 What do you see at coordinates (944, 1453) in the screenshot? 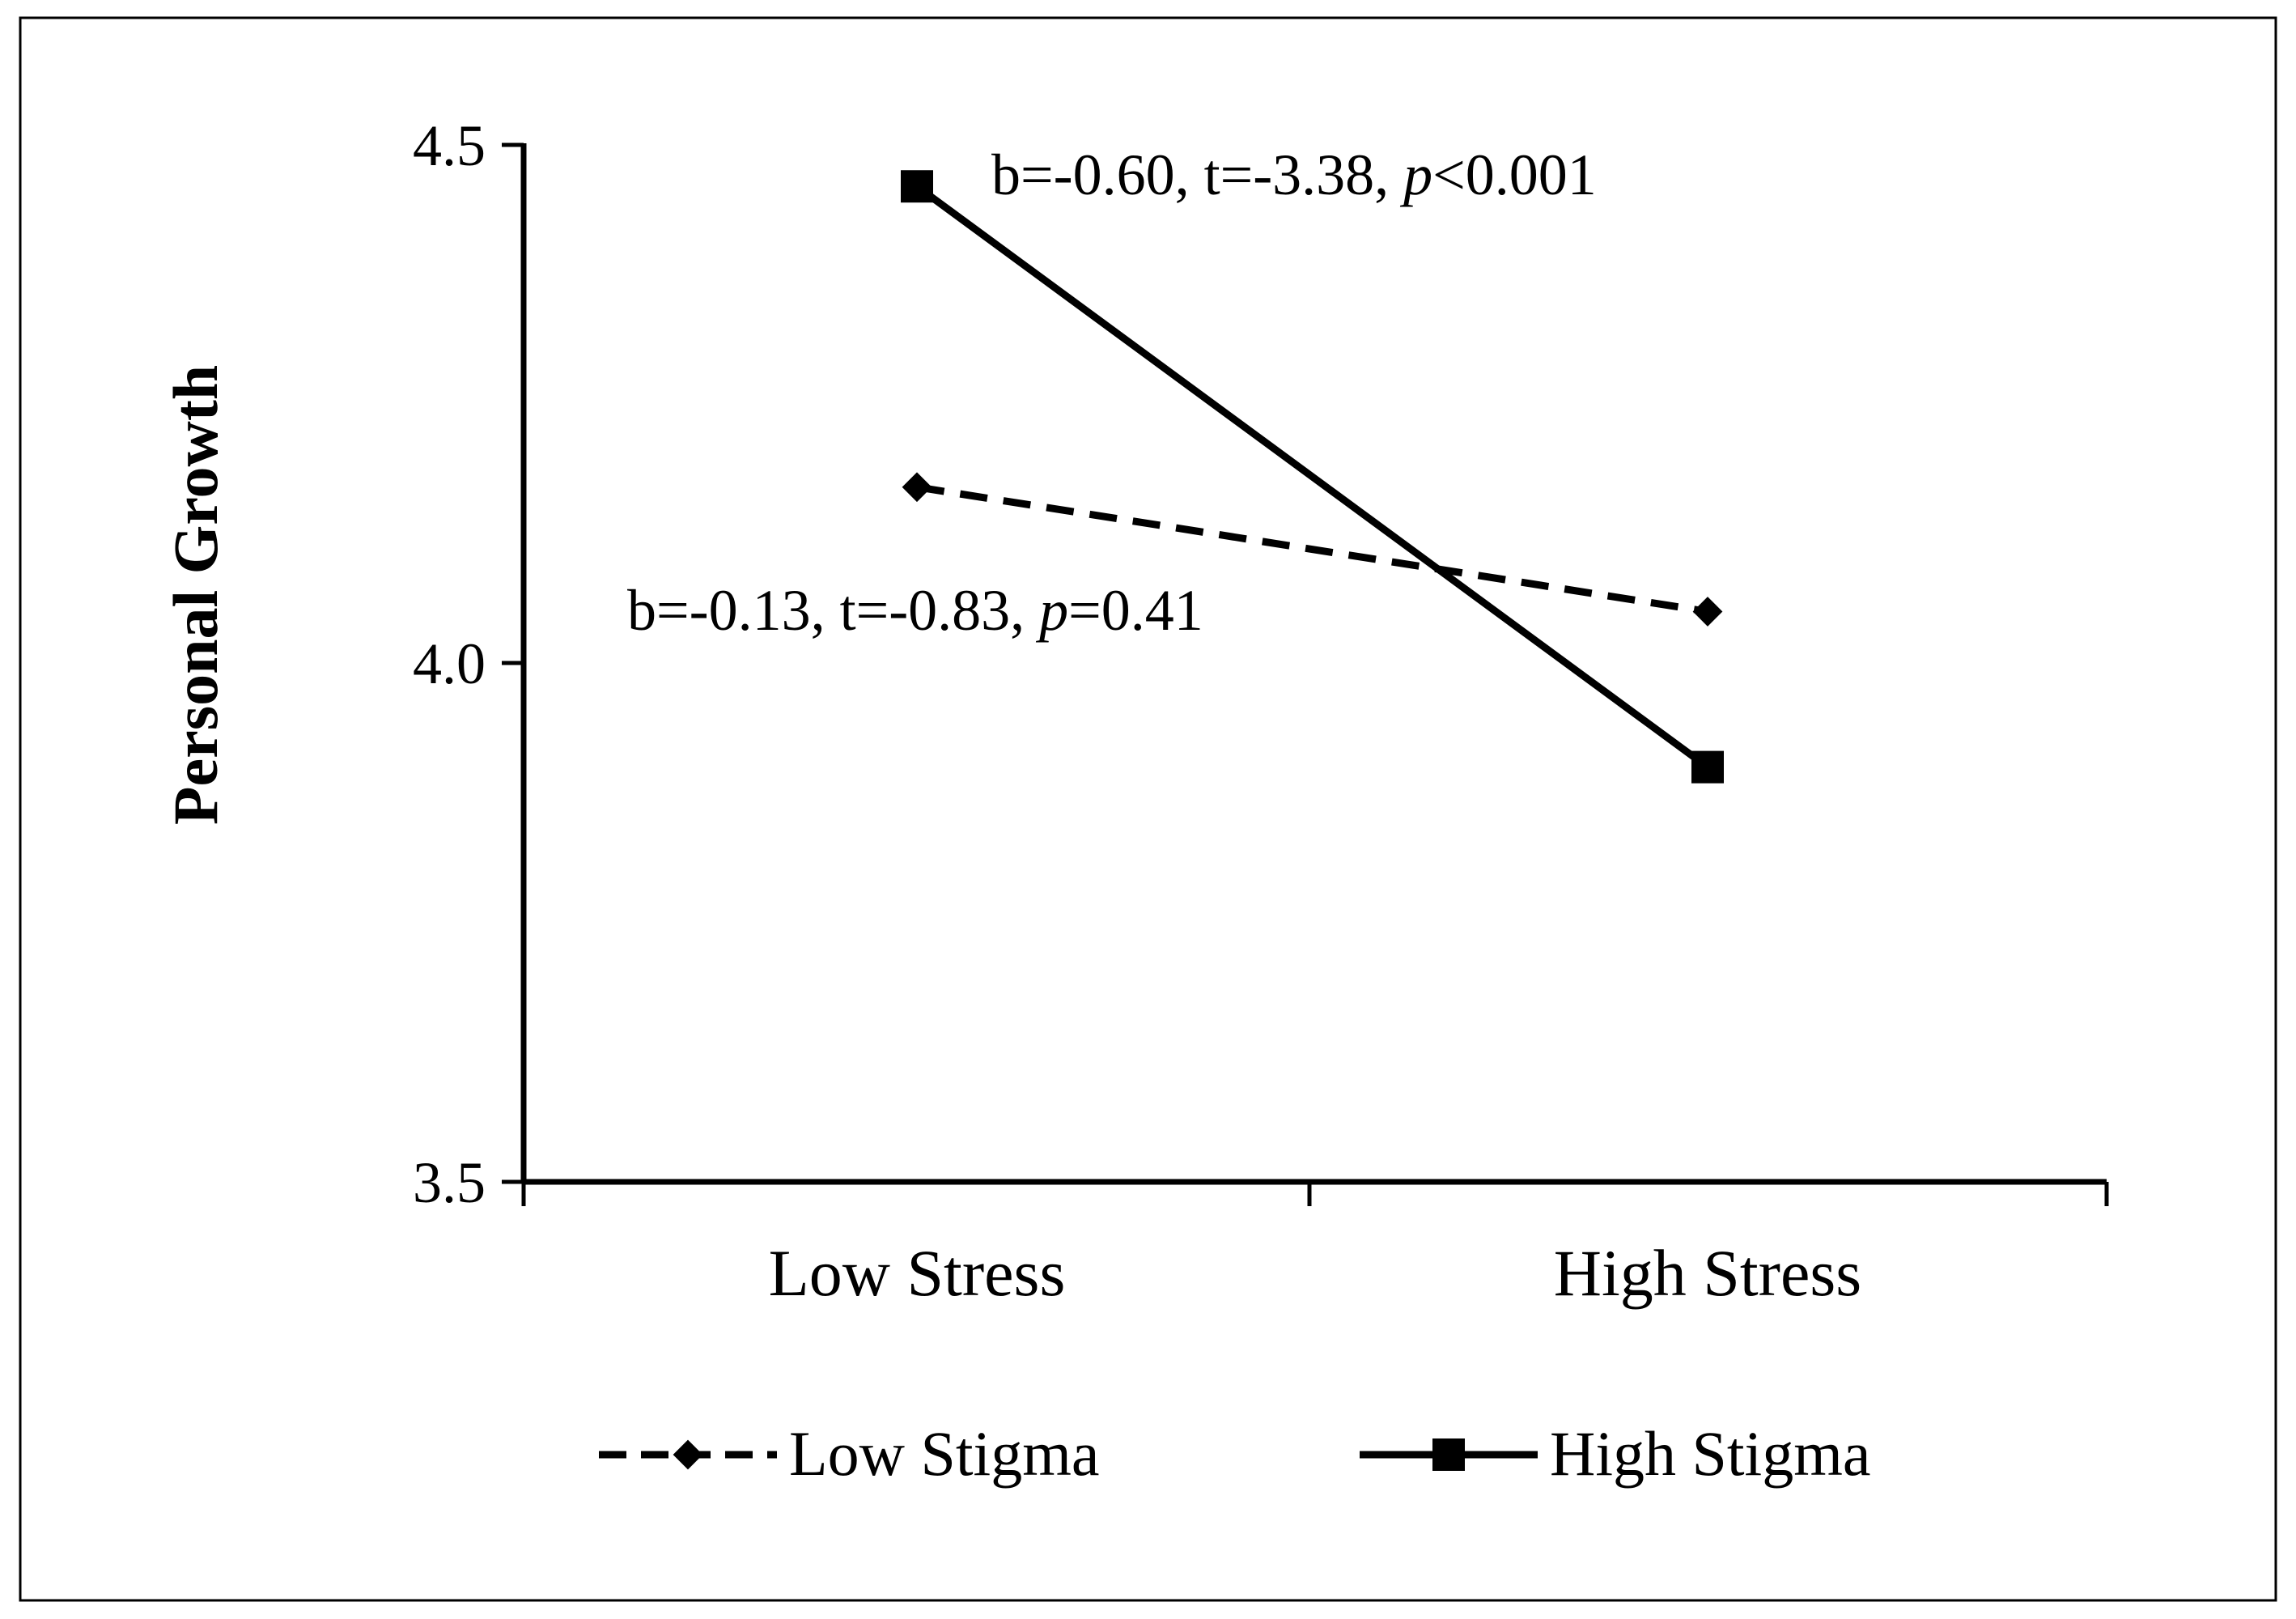
I see `legend-label-low-stigma: Low Stigma` at bounding box center [944, 1453].